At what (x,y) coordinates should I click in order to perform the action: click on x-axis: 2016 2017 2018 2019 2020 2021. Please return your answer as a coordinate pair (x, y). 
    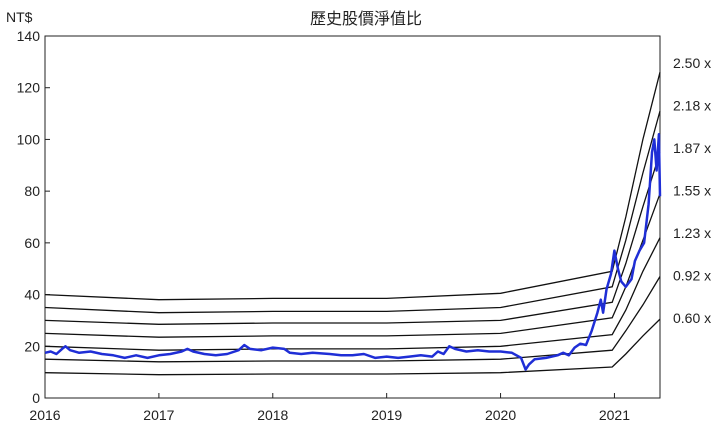
    Looking at the image, I should click on (329, 408).